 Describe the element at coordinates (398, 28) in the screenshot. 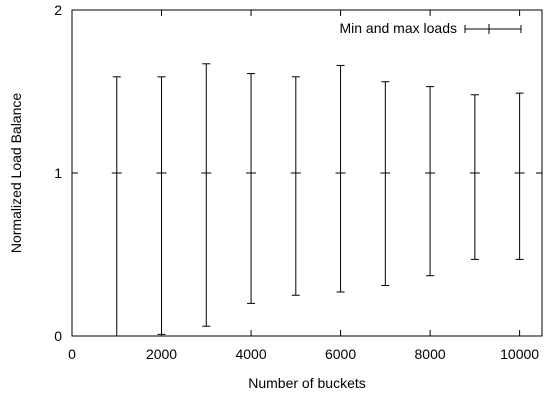

I see `legend-label: Min and max loads` at that location.